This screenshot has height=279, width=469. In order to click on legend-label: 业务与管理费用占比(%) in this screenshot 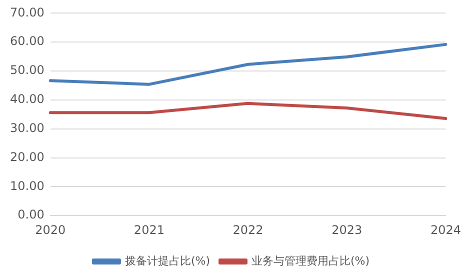, I will do `click(311, 261)`.